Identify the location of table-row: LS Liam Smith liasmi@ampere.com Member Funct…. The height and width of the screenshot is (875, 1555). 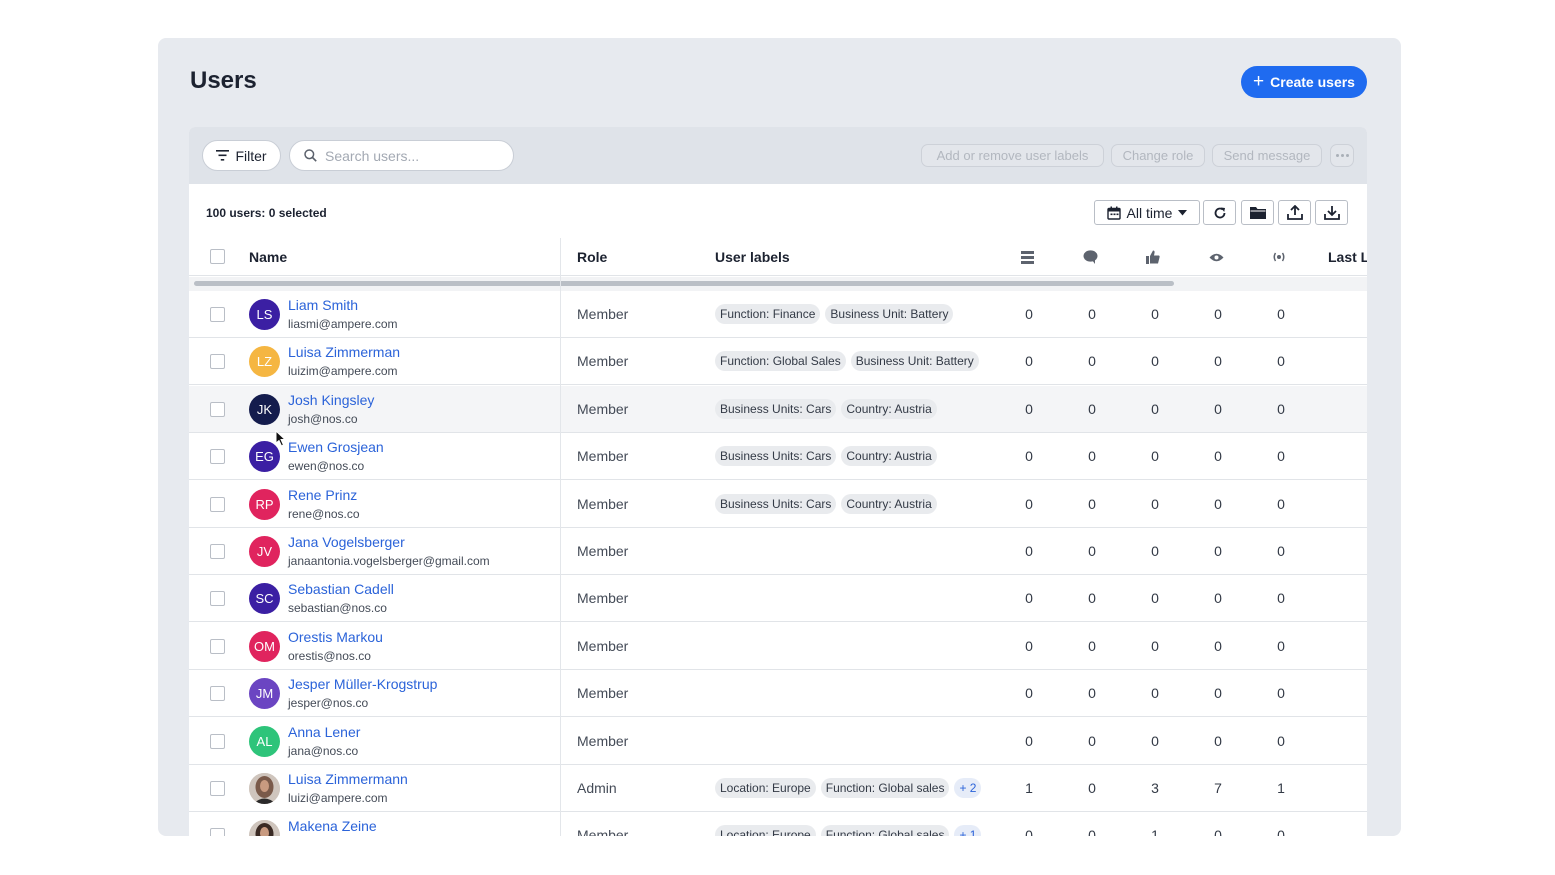
(778, 314).